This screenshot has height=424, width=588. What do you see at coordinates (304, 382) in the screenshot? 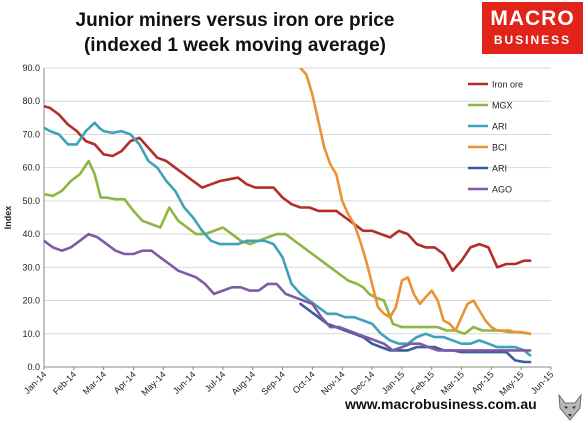
I see `x-tick-label: Oct-14` at bounding box center [304, 382].